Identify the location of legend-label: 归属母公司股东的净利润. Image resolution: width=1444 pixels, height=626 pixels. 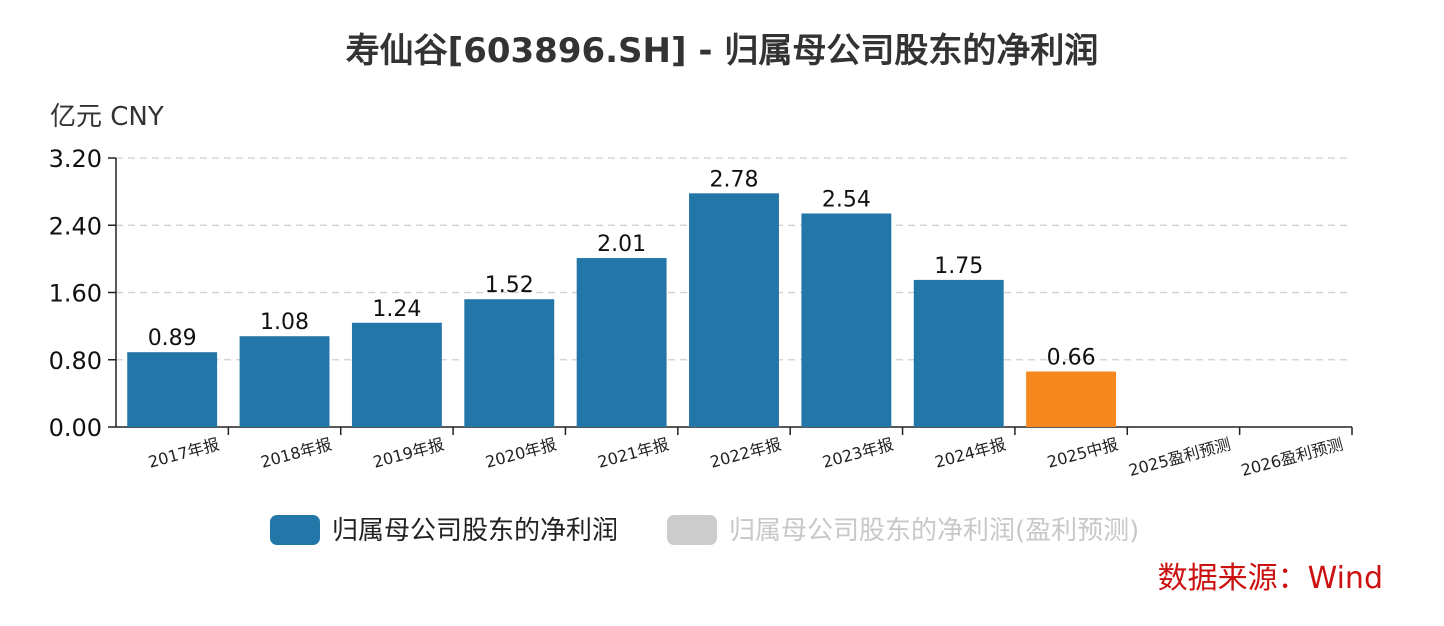
(475, 531).